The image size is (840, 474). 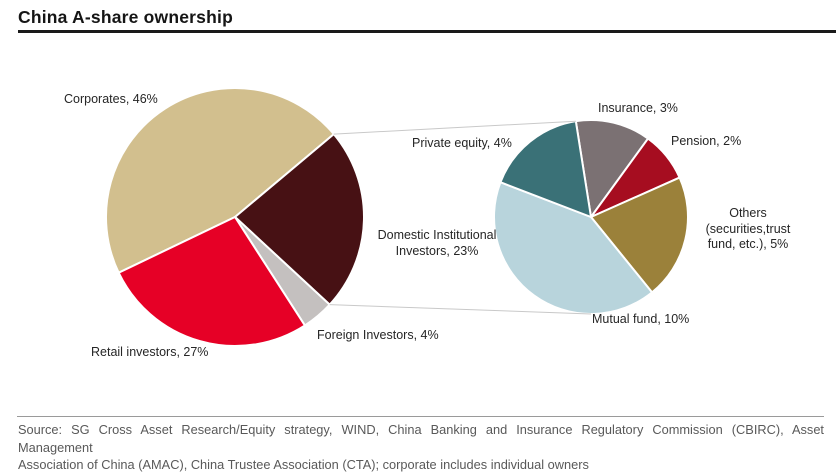 What do you see at coordinates (573, 248) in the screenshot?
I see `pie-slice-mutual-fund` at bounding box center [573, 248].